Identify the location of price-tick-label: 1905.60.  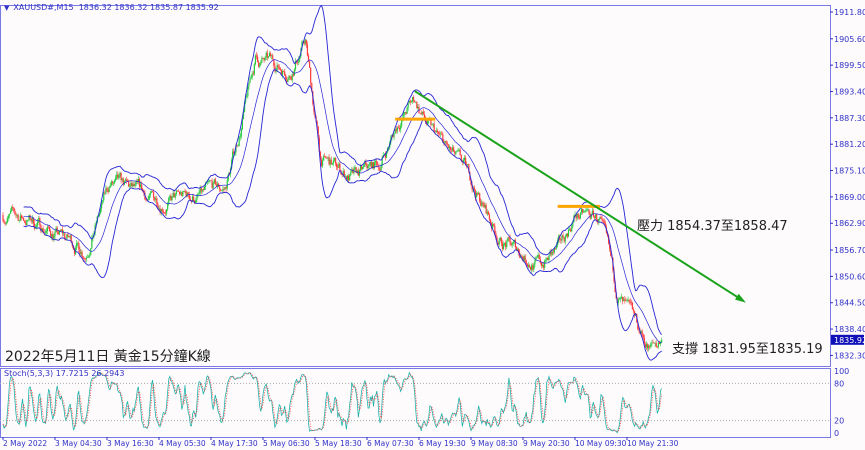
(849, 39).